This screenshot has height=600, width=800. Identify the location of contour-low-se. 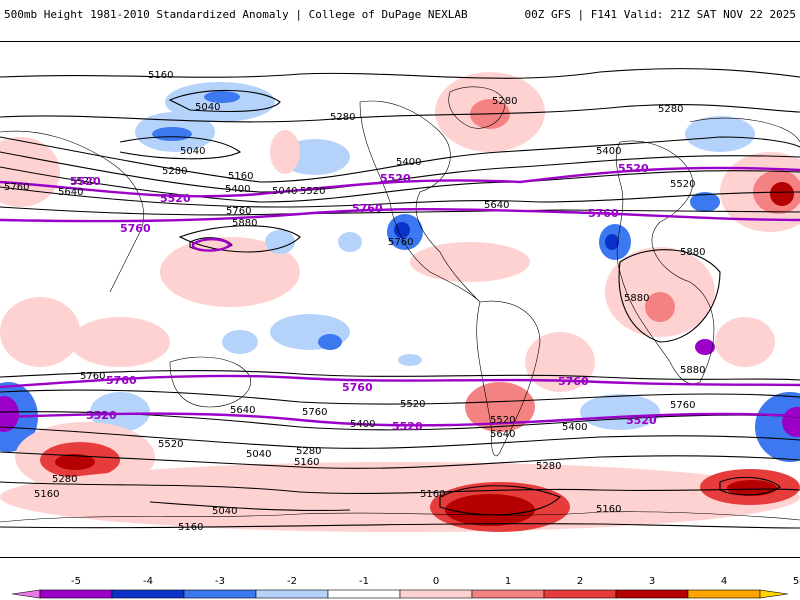
(750, 486).